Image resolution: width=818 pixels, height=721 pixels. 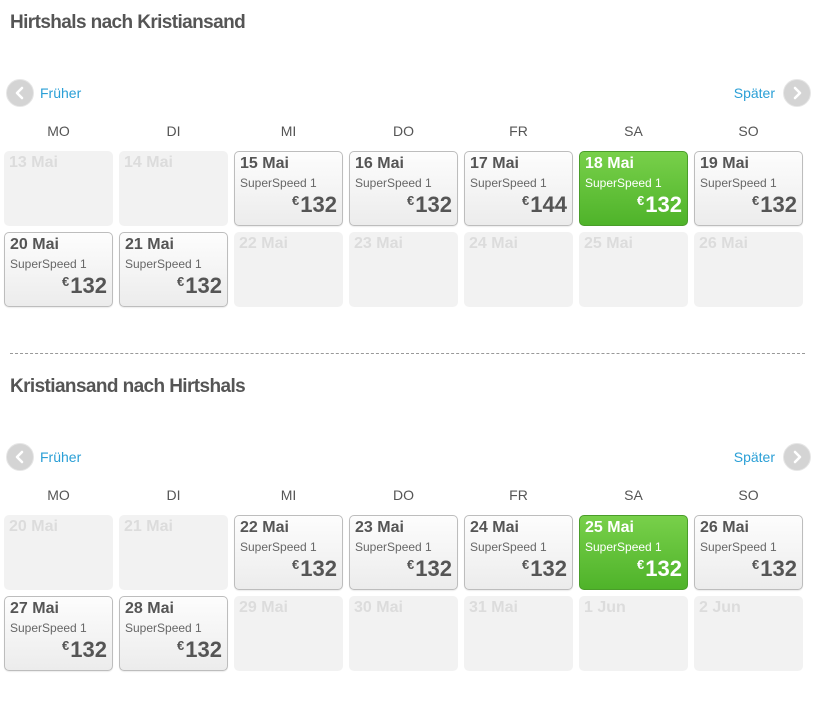 What do you see at coordinates (407, 353) in the screenshot?
I see `section-divider` at bounding box center [407, 353].